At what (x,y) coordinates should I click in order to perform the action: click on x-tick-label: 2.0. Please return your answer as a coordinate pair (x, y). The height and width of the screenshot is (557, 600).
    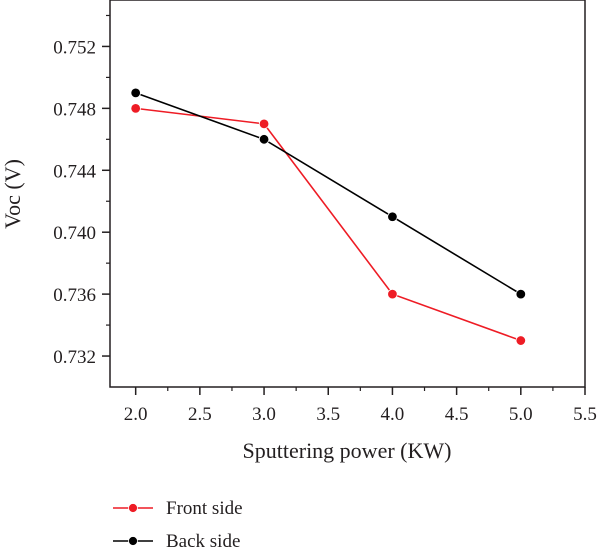
    Looking at the image, I should click on (136, 414).